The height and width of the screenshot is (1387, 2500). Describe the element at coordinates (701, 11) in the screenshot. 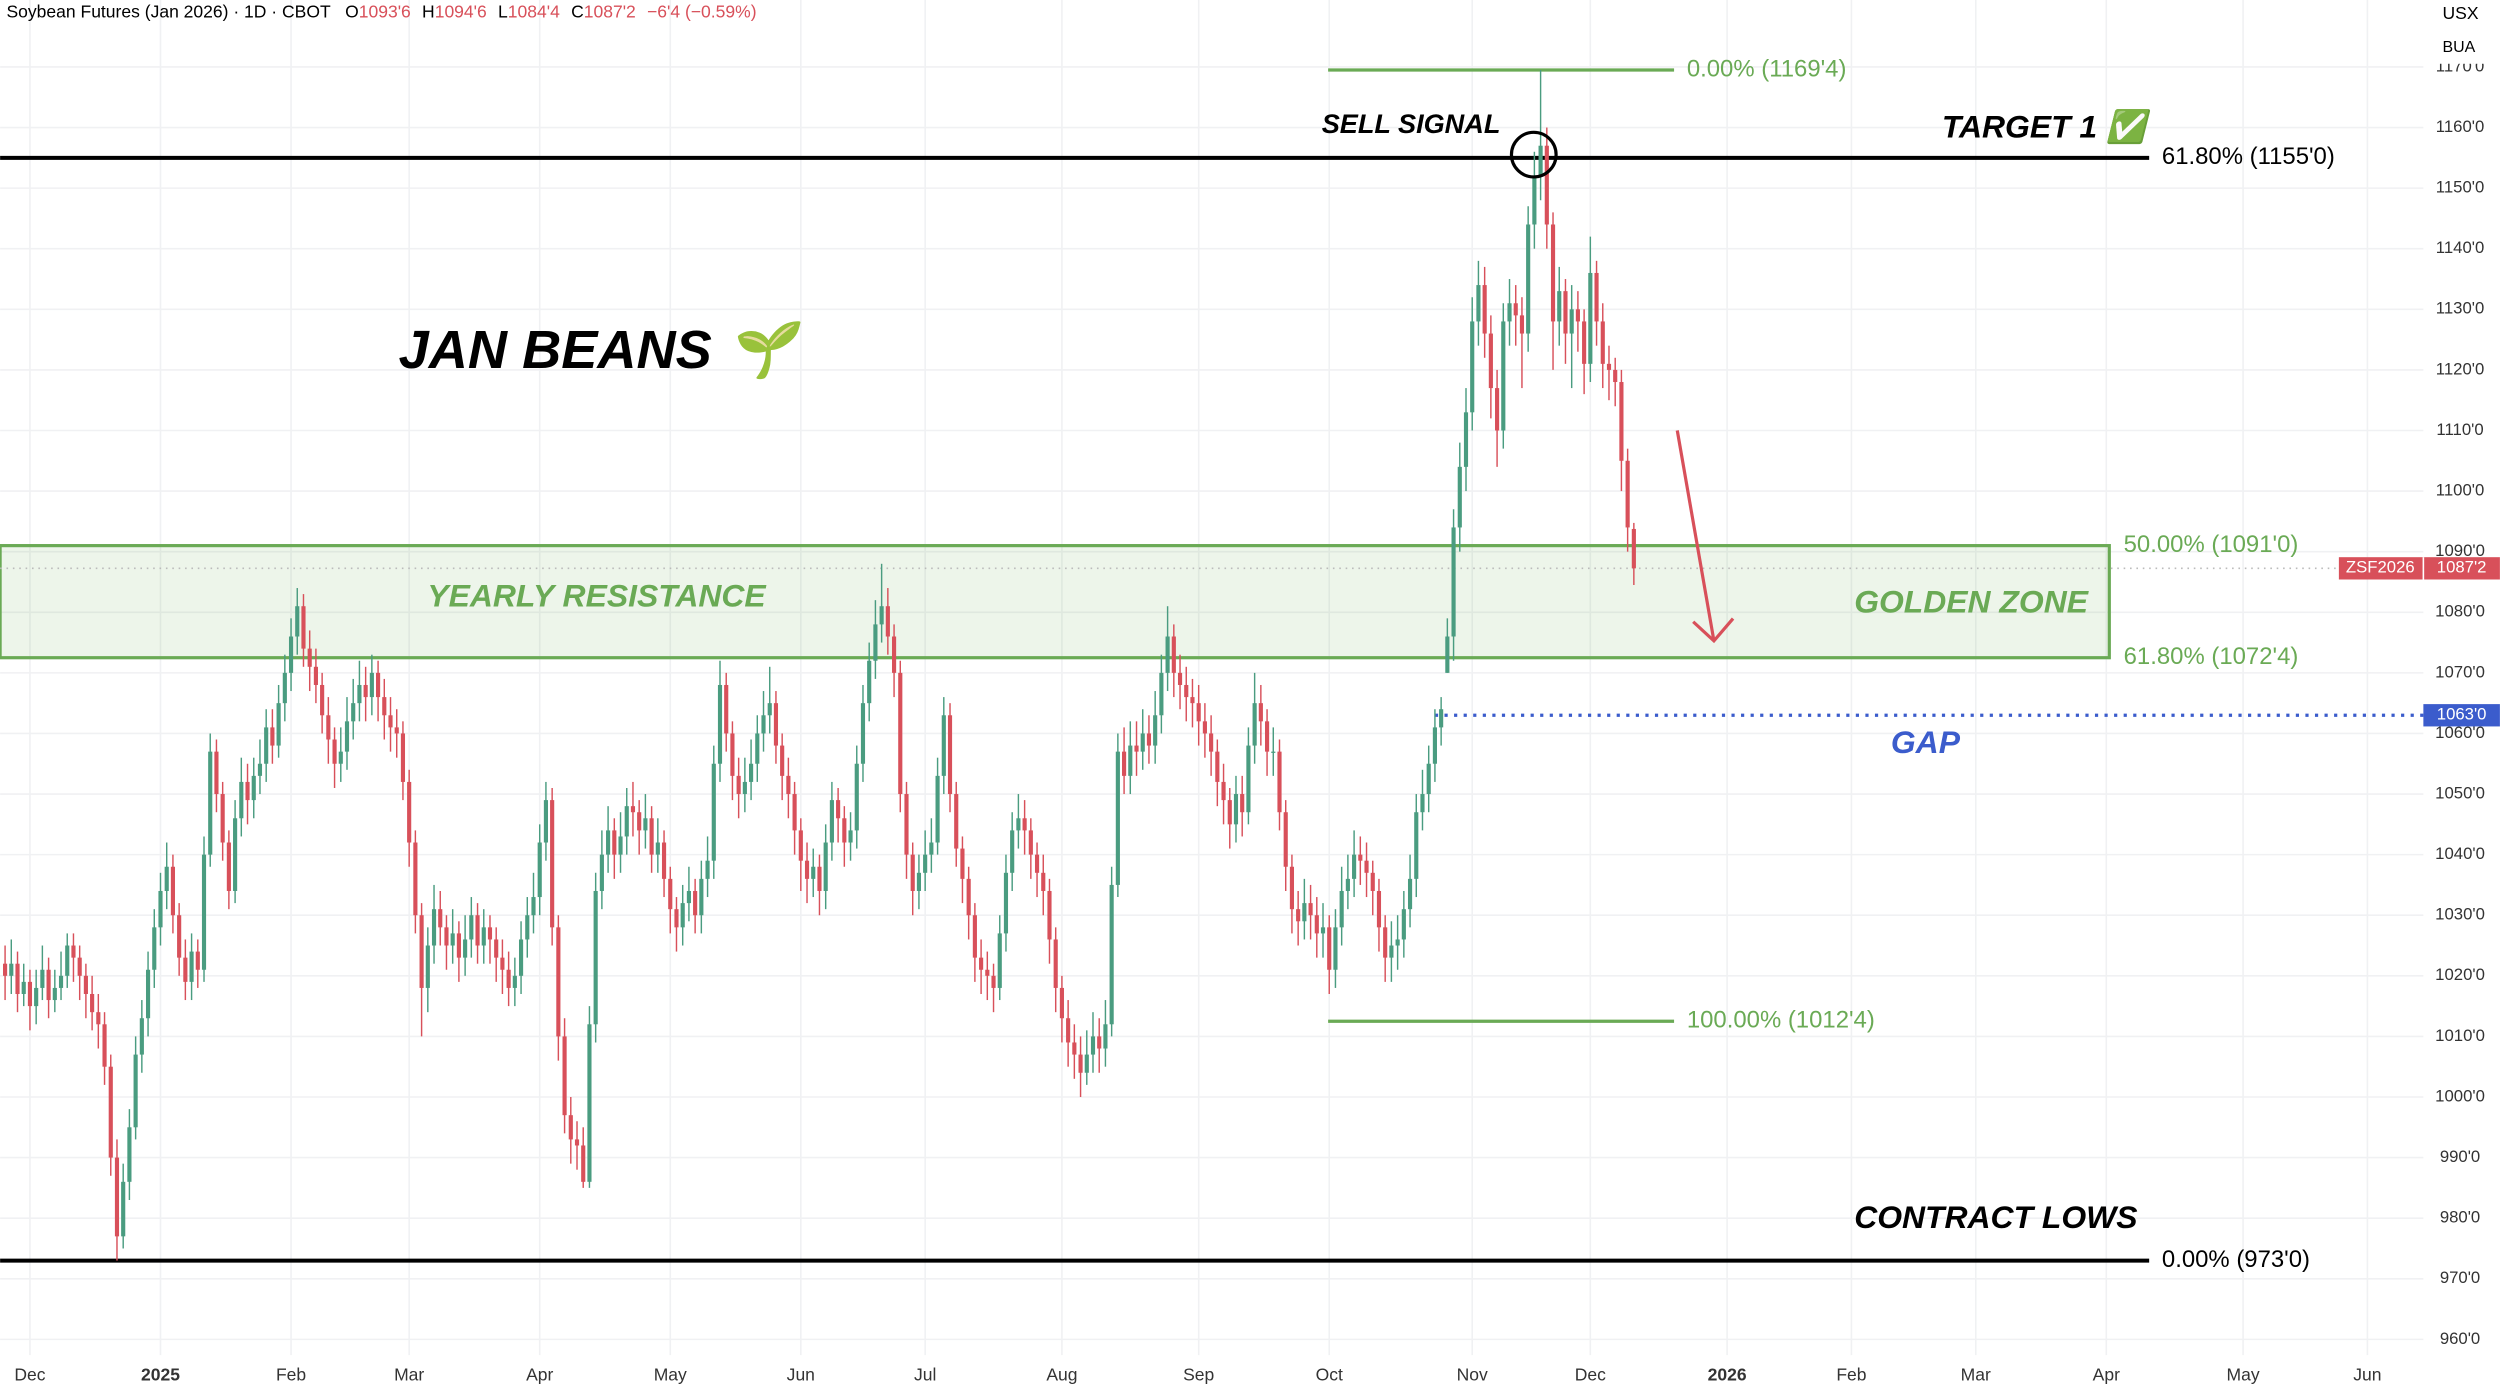

I see `header-change: −6'4 (−0.59%)` at that location.